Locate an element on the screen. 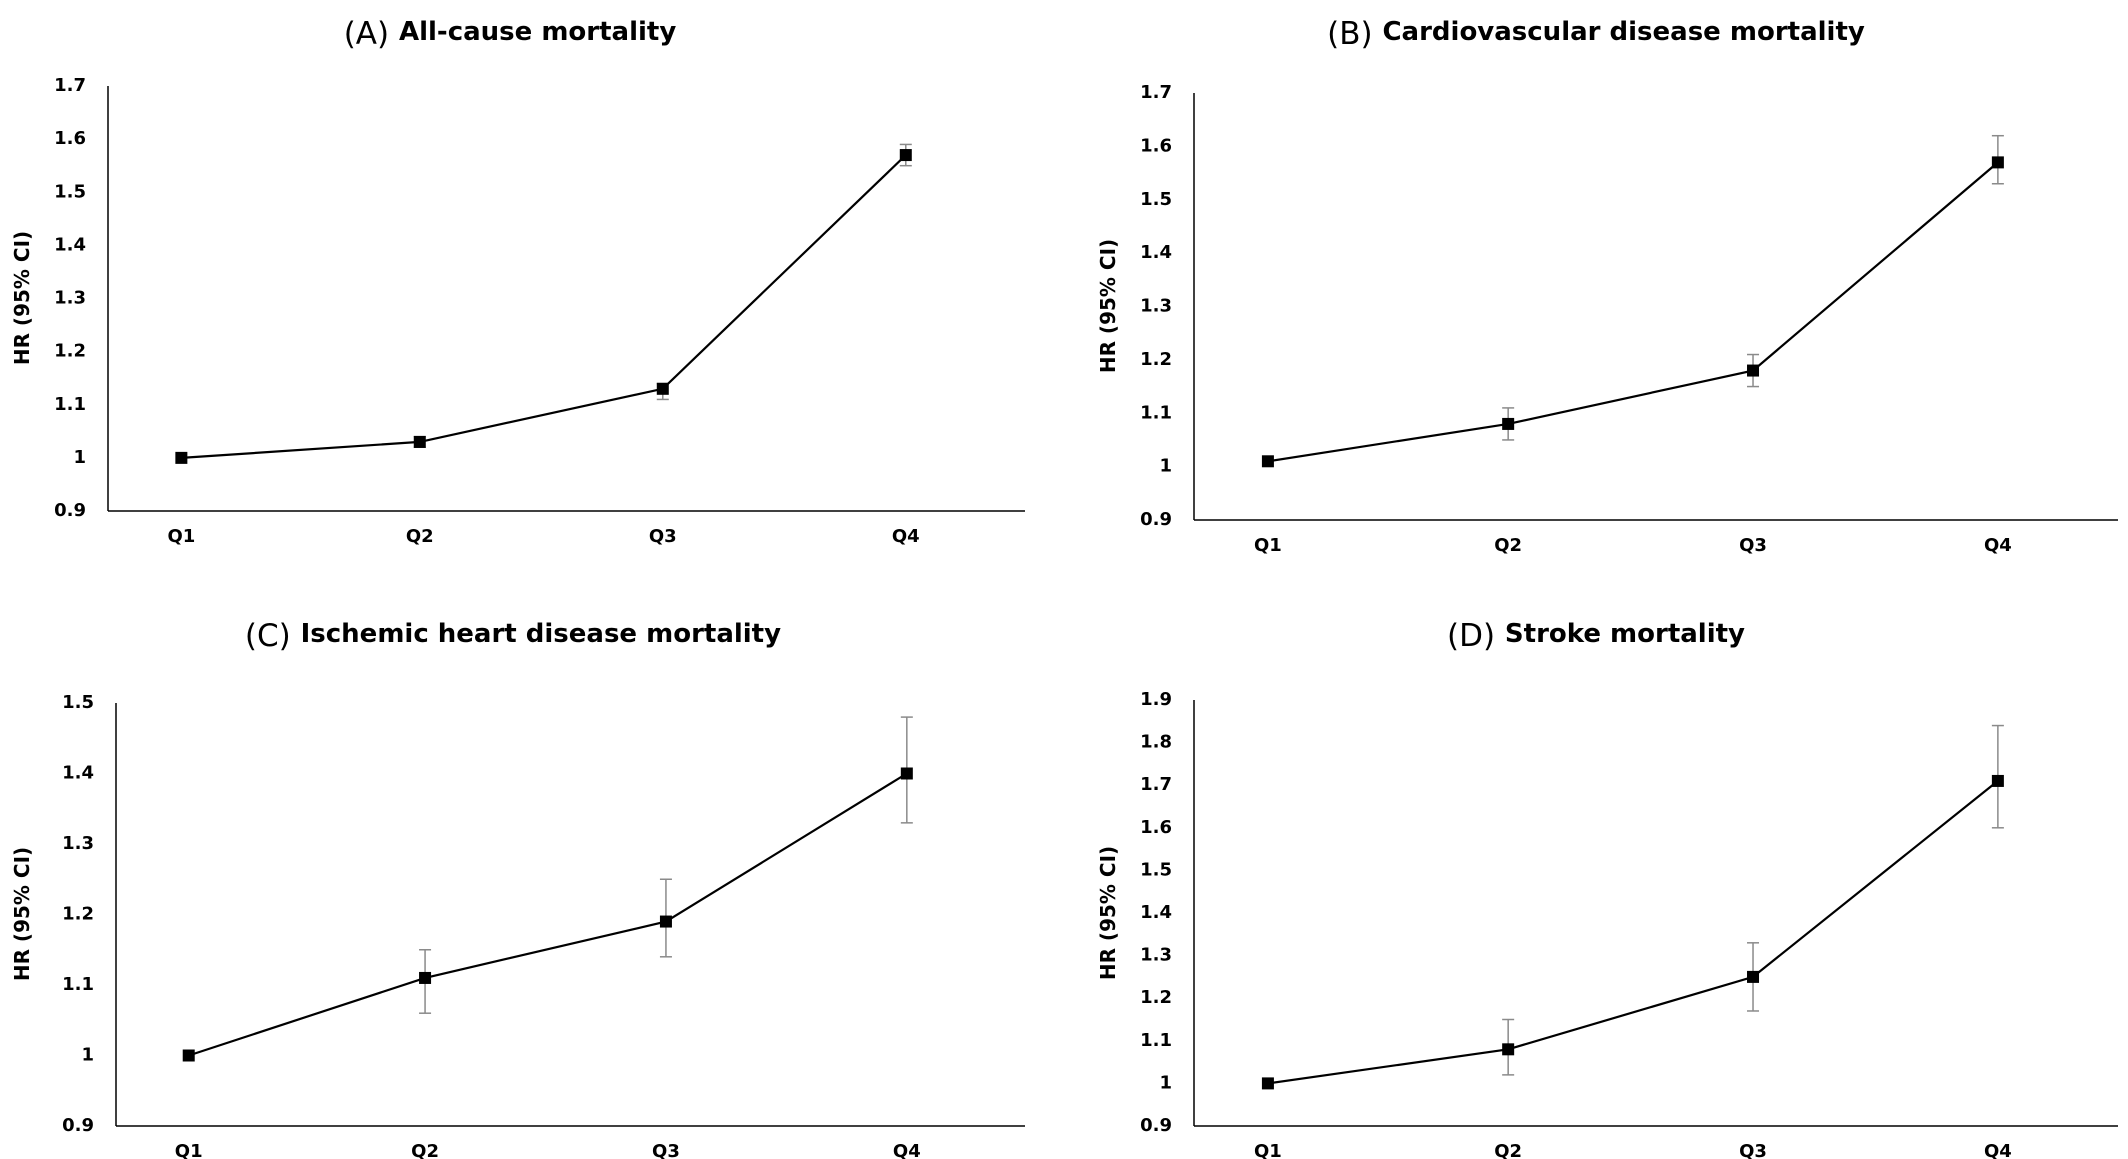 The height and width of the screenshot is (1159, 2128). chart-title-text: Stroke mortality is located at coordinates (1625, 634).